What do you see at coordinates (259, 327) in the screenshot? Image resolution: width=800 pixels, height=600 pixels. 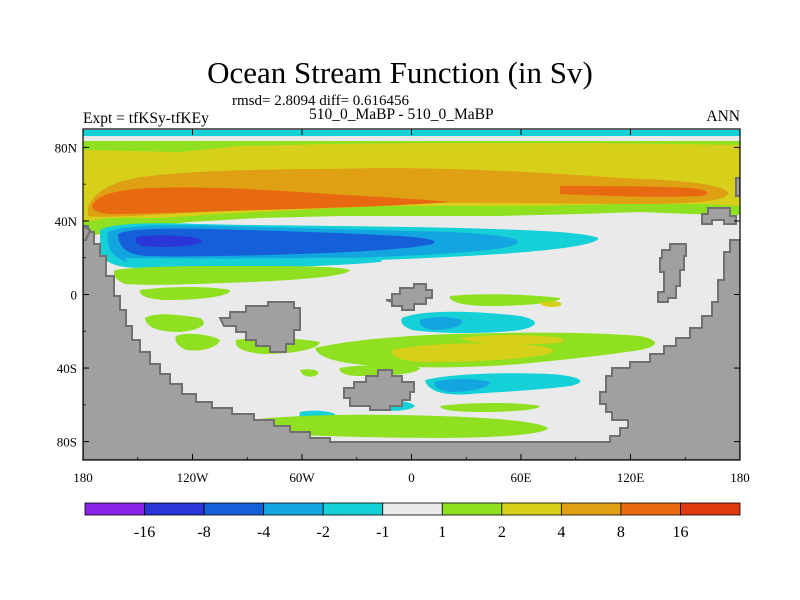 I see `land-central-west` at bounding box center [259, 327].